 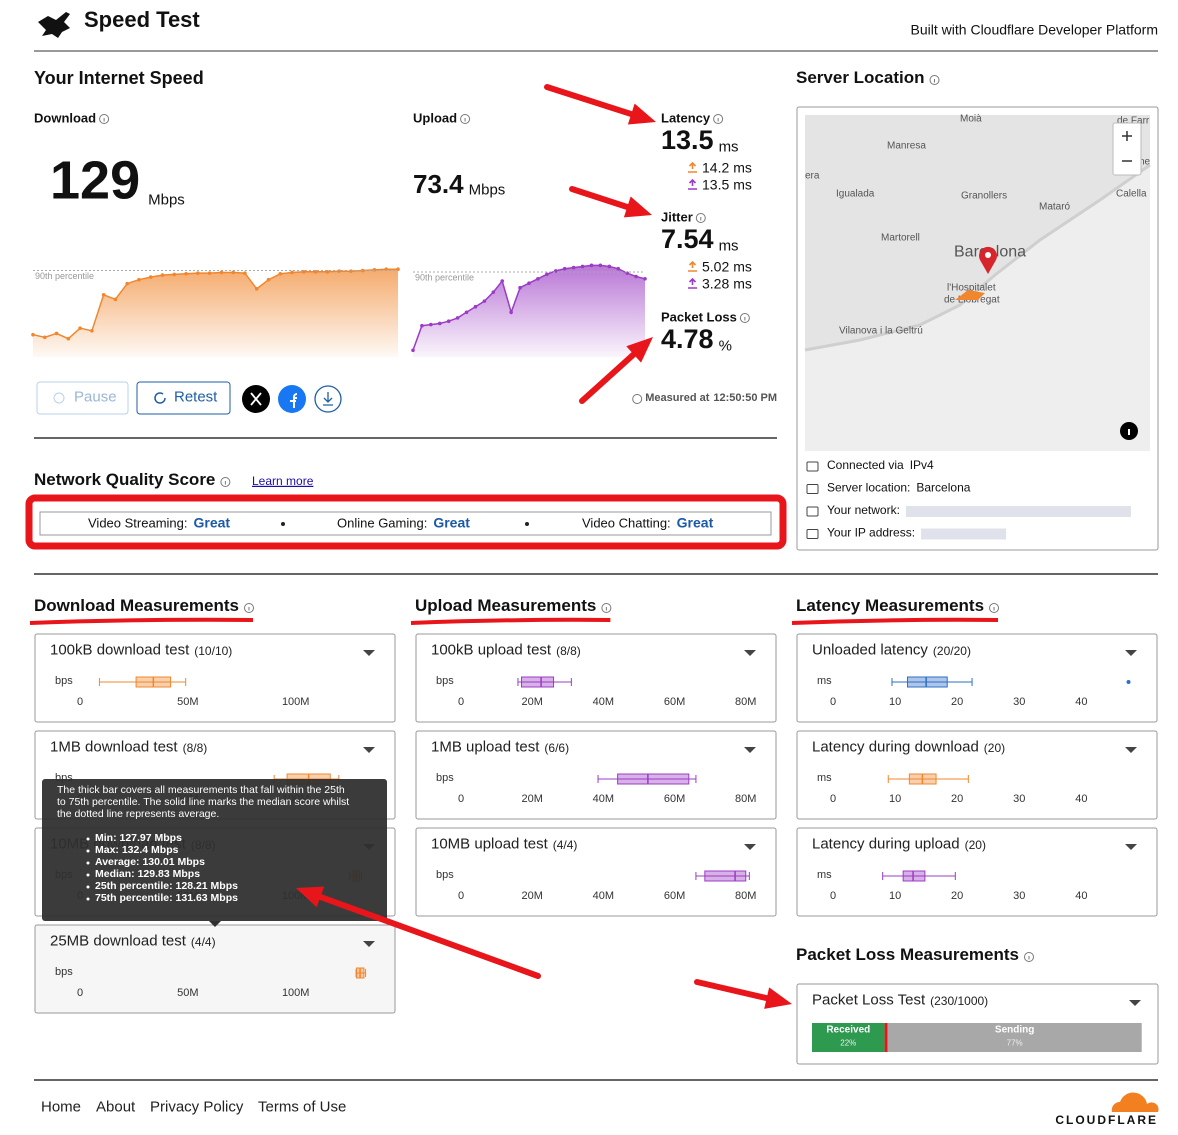 What do you see at coordinates (88, 887) in the screenshot?
I see `bullet` at bounding box center [88, 887].